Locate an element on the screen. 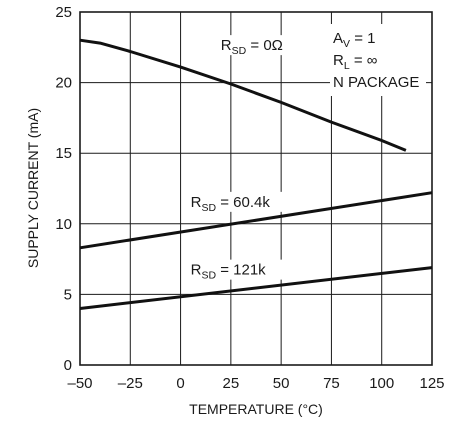 This screenshot has height=423, width=457. y-tick-label: 0 is located at coordinates (68, 365).